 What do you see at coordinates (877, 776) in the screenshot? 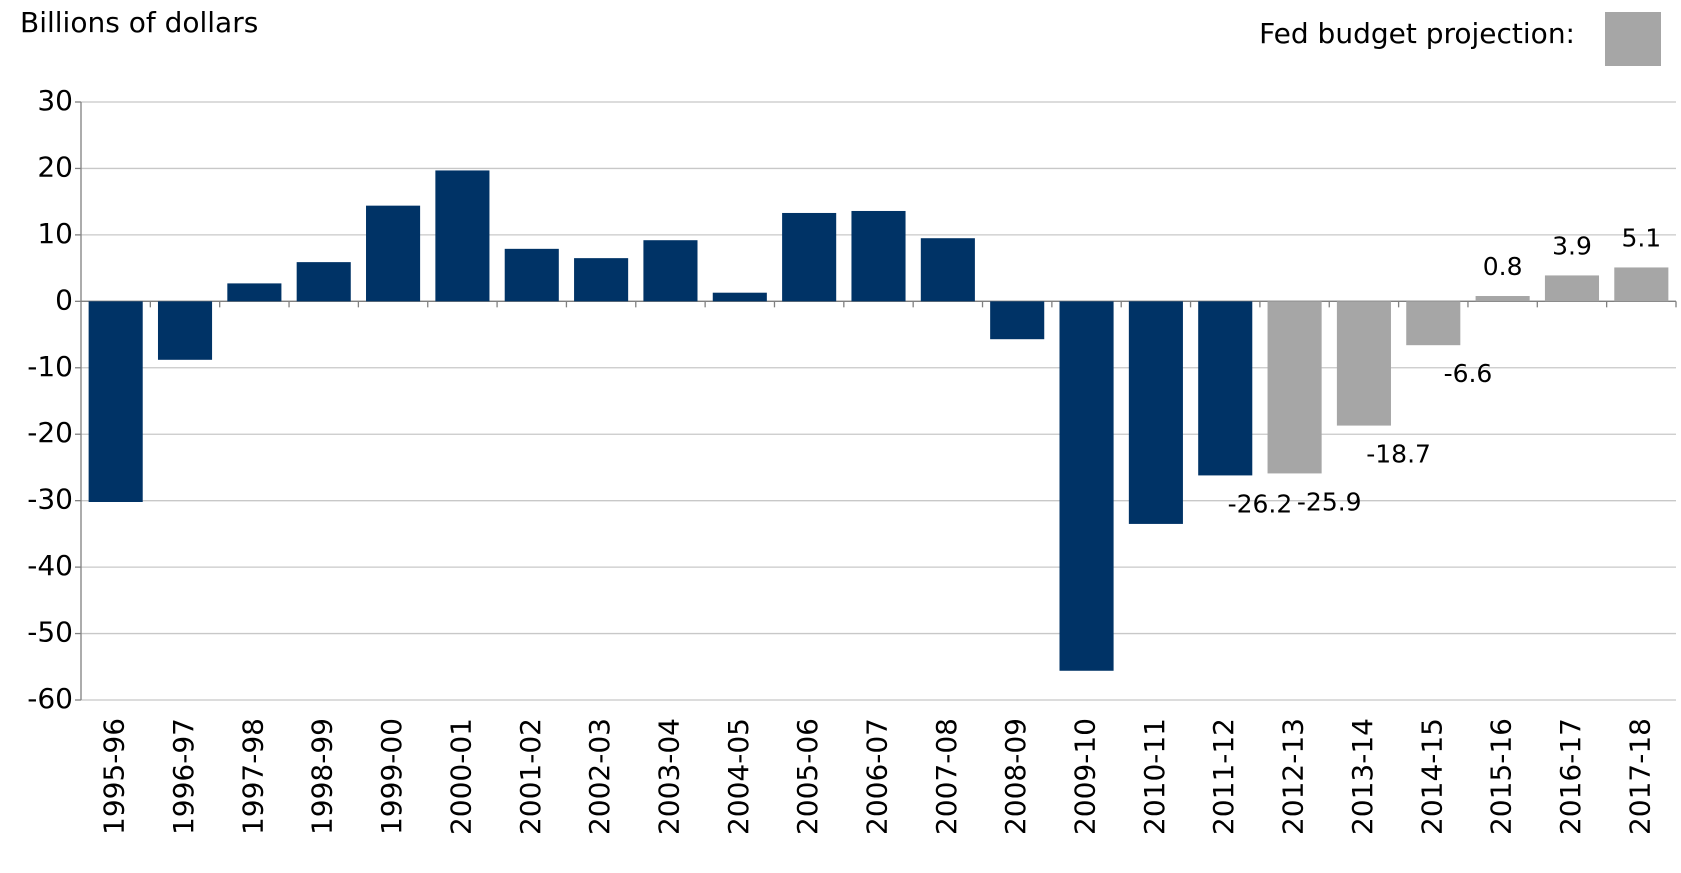
I see `x-tick-label: 2006-07` at bounding box center [877, 776].